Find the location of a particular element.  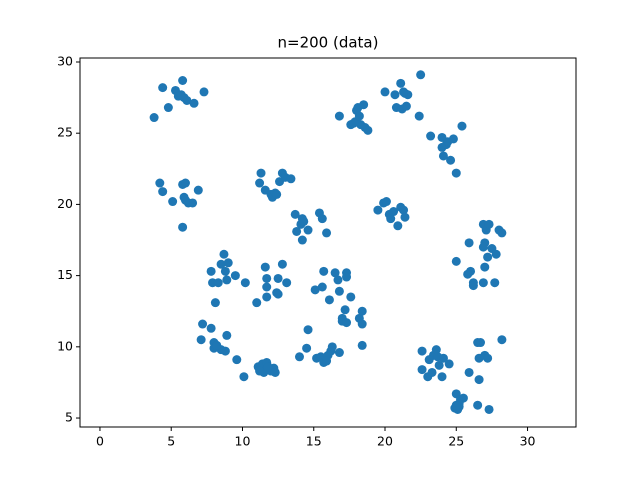

y-tick-label: 10 is located at coordinates (65, 345).